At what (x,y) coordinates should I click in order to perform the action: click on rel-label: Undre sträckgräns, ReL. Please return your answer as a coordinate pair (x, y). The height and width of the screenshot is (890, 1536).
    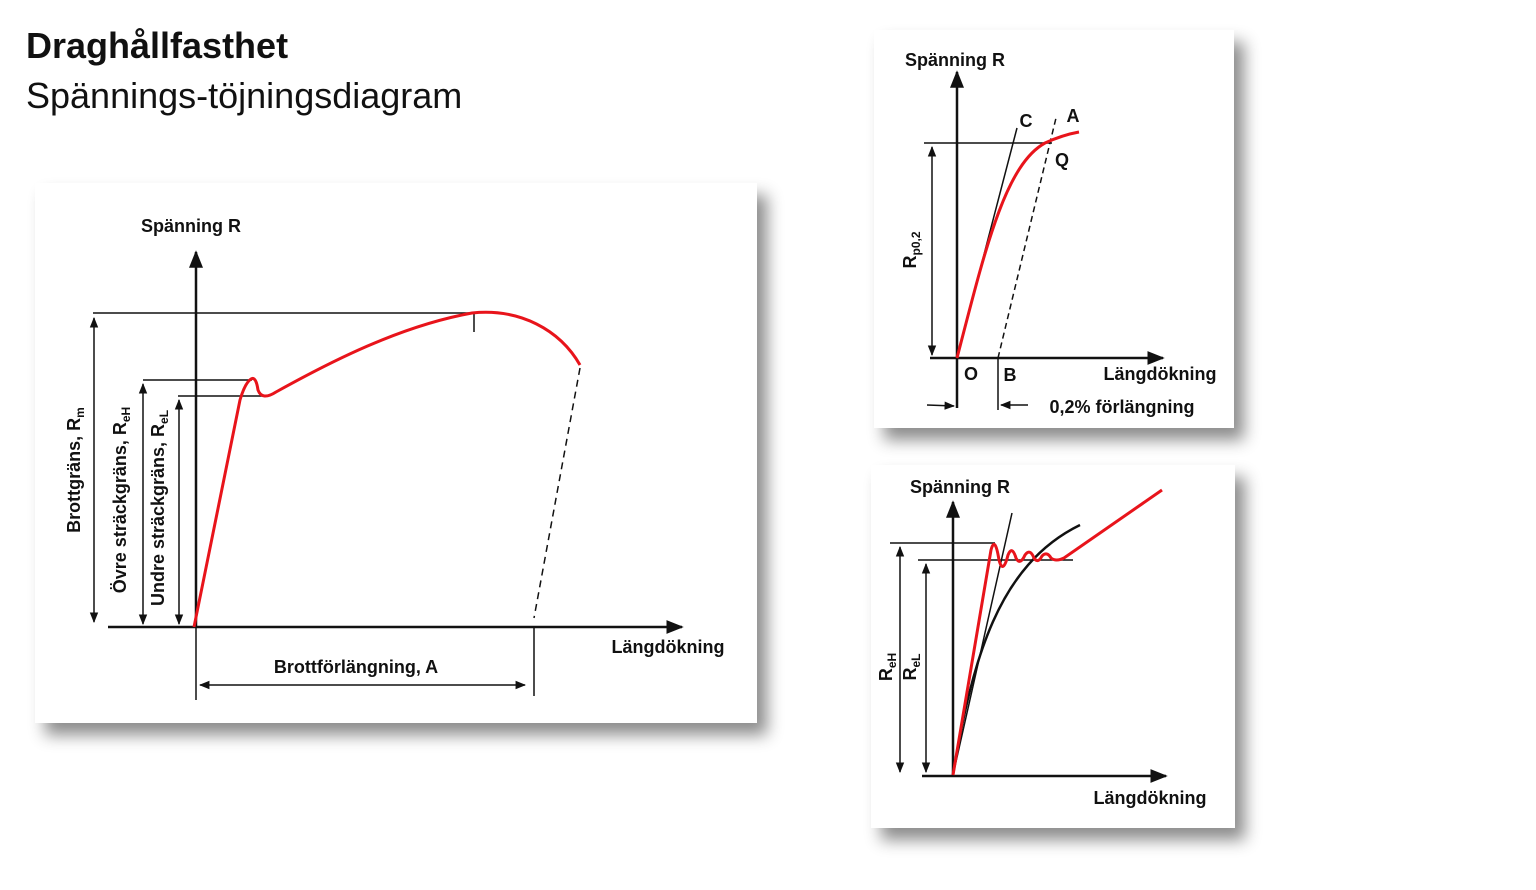
    Looking at the image, I should click on (159, 508).